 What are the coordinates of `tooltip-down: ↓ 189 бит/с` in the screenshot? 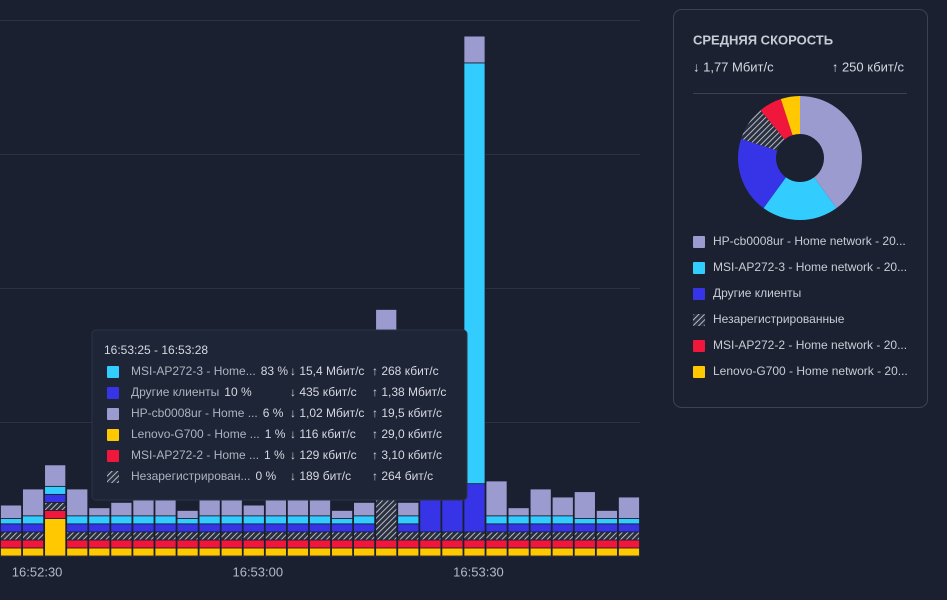 It's located at (320, 476).